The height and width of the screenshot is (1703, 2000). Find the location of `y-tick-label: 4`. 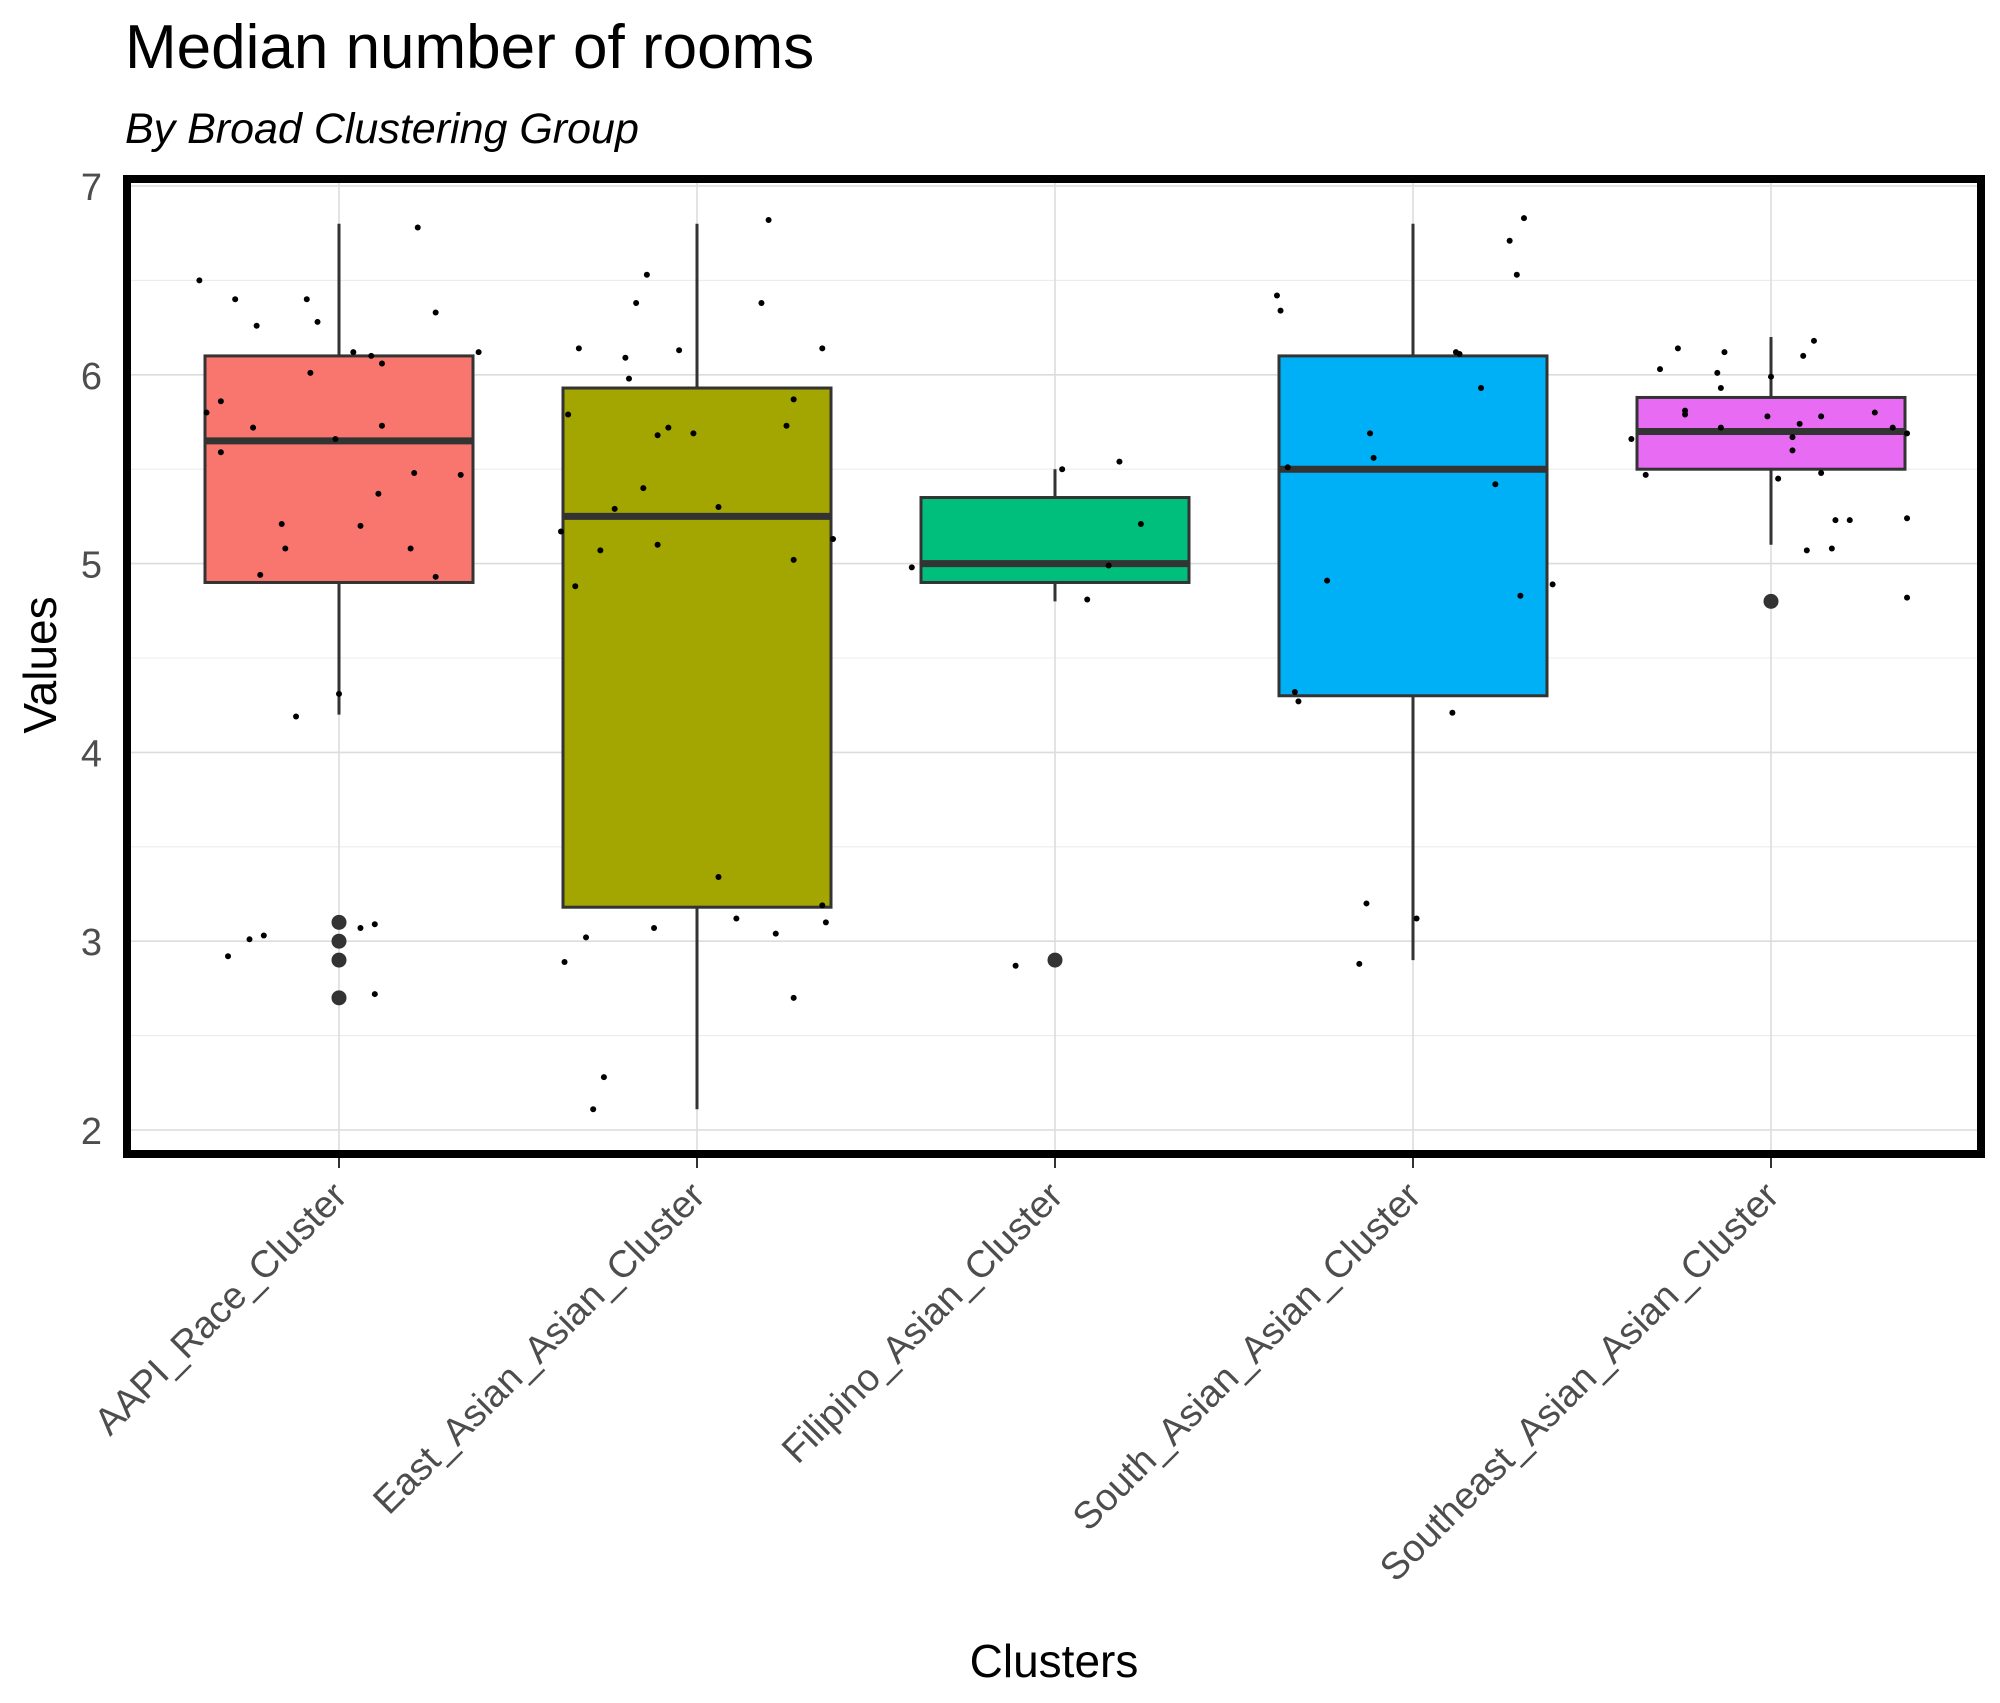

y-tick-label: 4 is located at coordinates (91, 754).